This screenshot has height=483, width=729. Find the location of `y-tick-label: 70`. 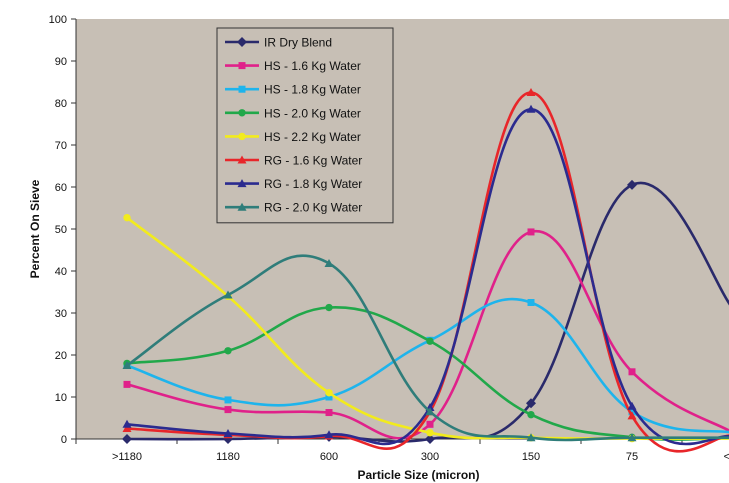

y-tick-label: 70 is located at coordinates (61, 146).